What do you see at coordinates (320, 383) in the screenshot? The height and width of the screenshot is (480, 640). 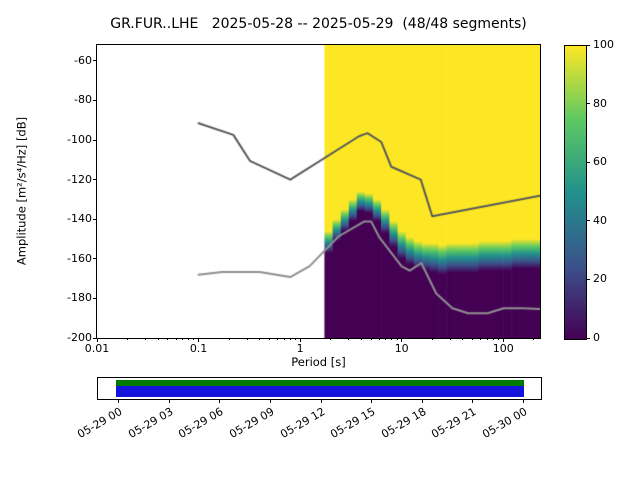 I see `timeline-coverage-green` at bounding box center [320, 383].